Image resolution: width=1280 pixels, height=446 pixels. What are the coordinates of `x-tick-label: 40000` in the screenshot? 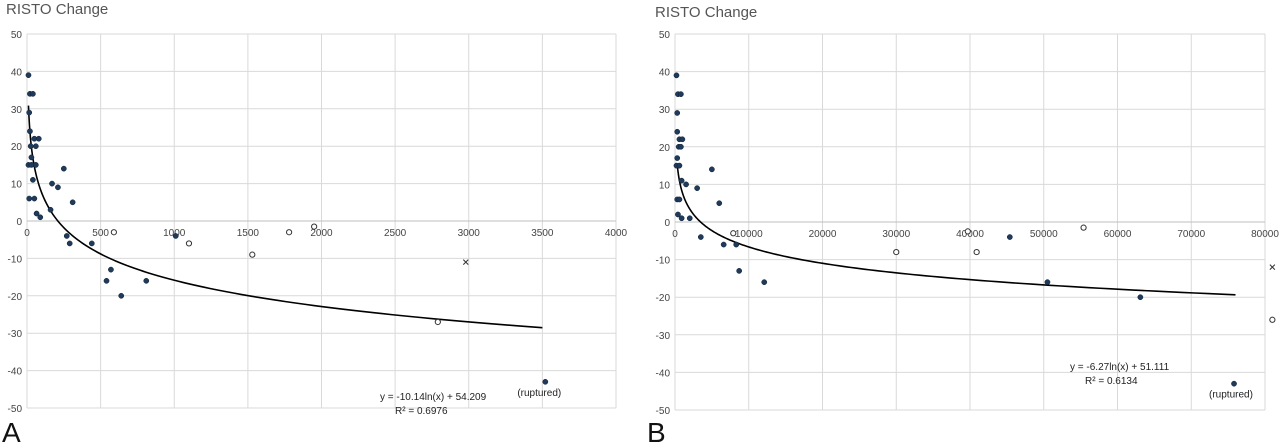 It's located at (970, 234).